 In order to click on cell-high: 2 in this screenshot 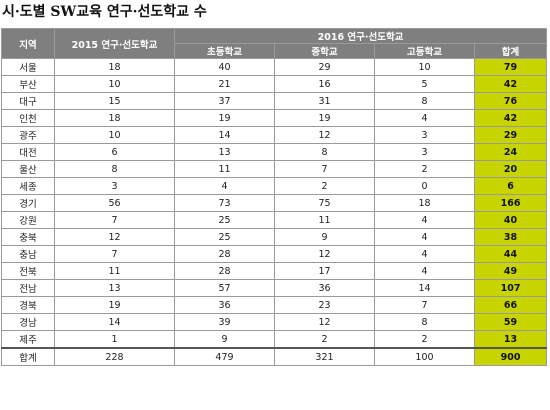, I will do `click(424, 339)`.